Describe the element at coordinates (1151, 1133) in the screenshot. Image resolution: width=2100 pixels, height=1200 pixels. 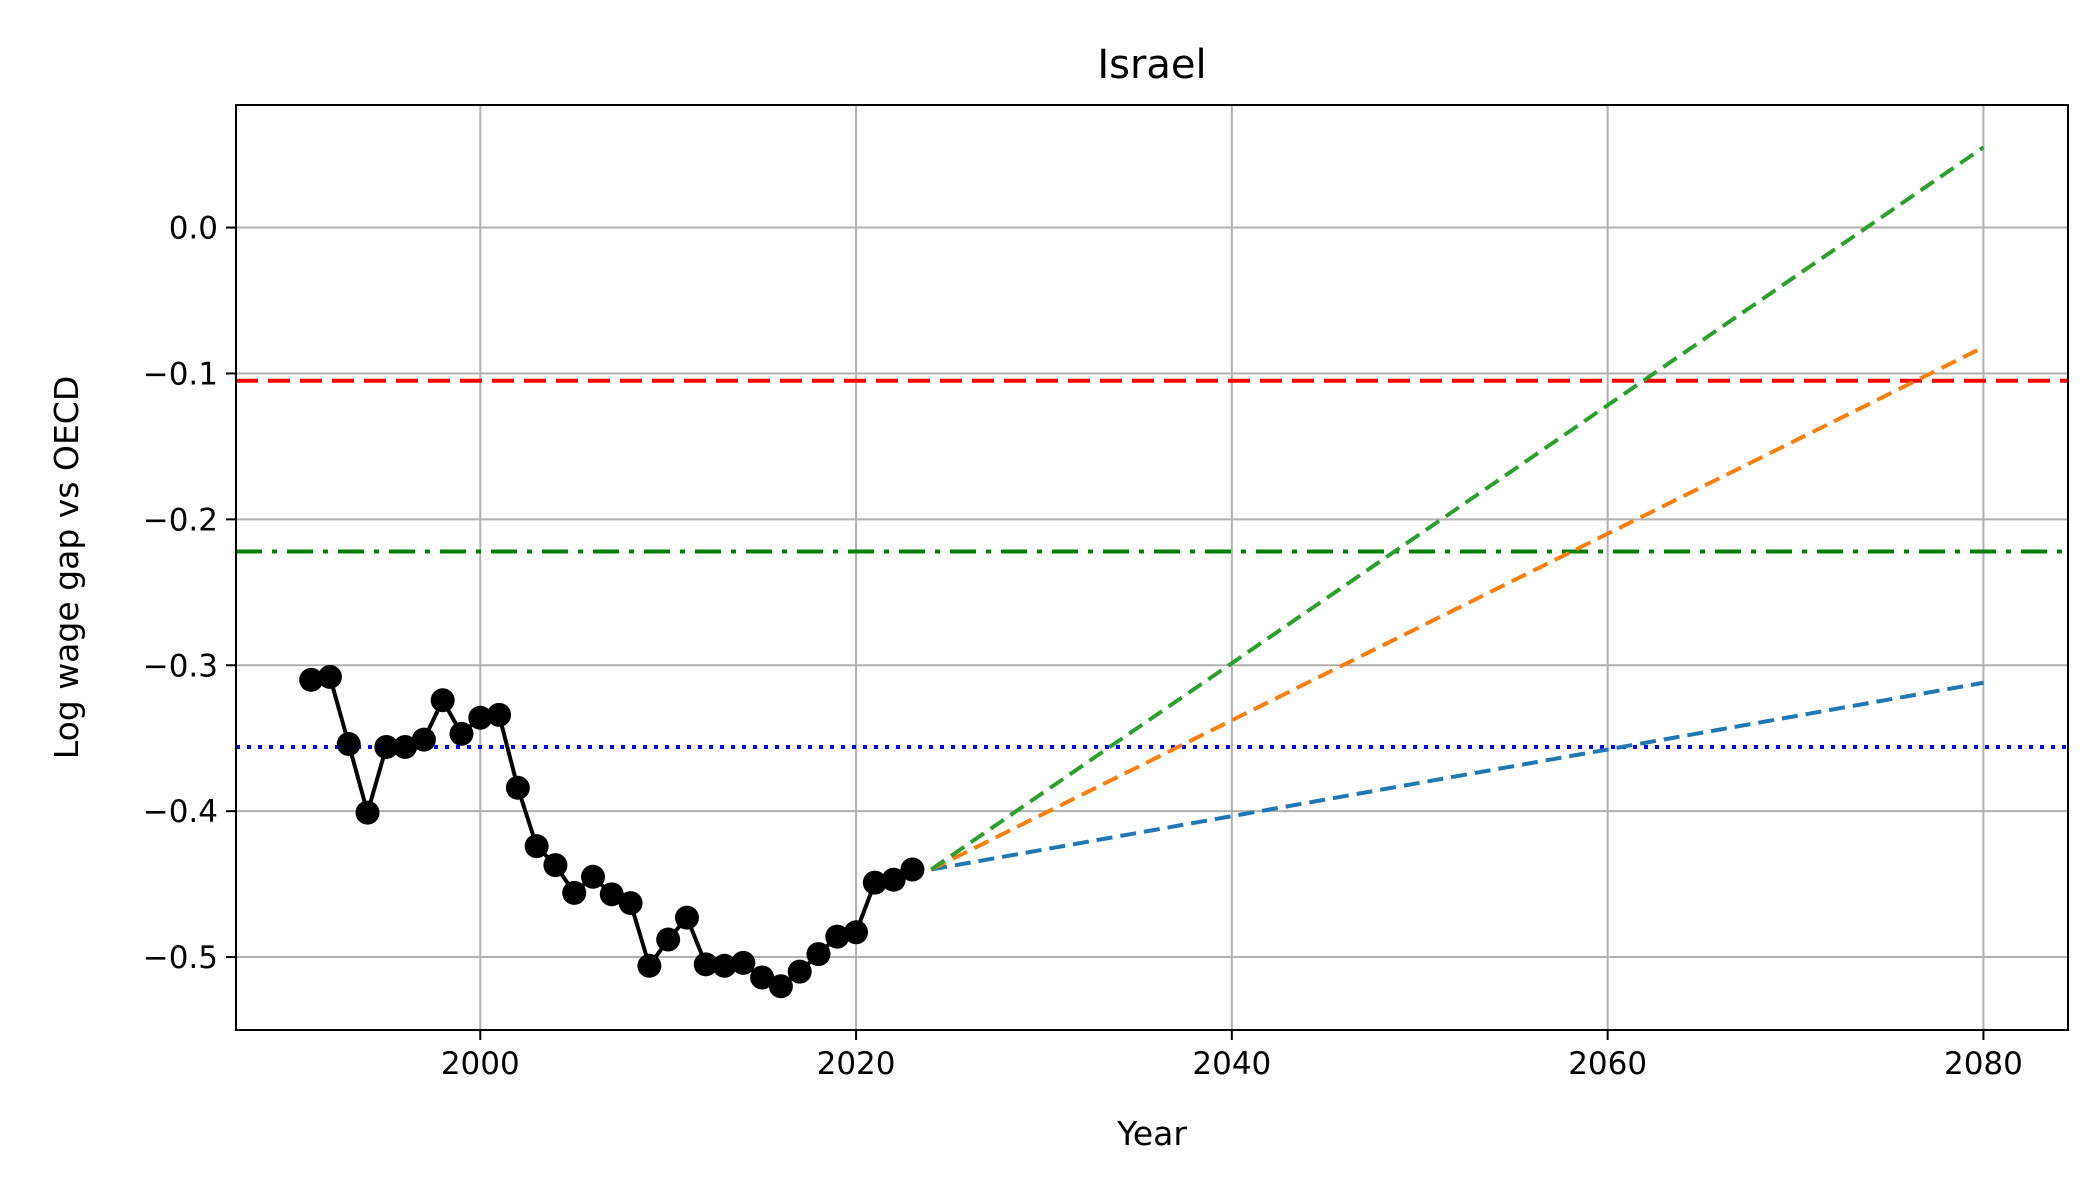
I see `x-axis-label: Year` at that location.